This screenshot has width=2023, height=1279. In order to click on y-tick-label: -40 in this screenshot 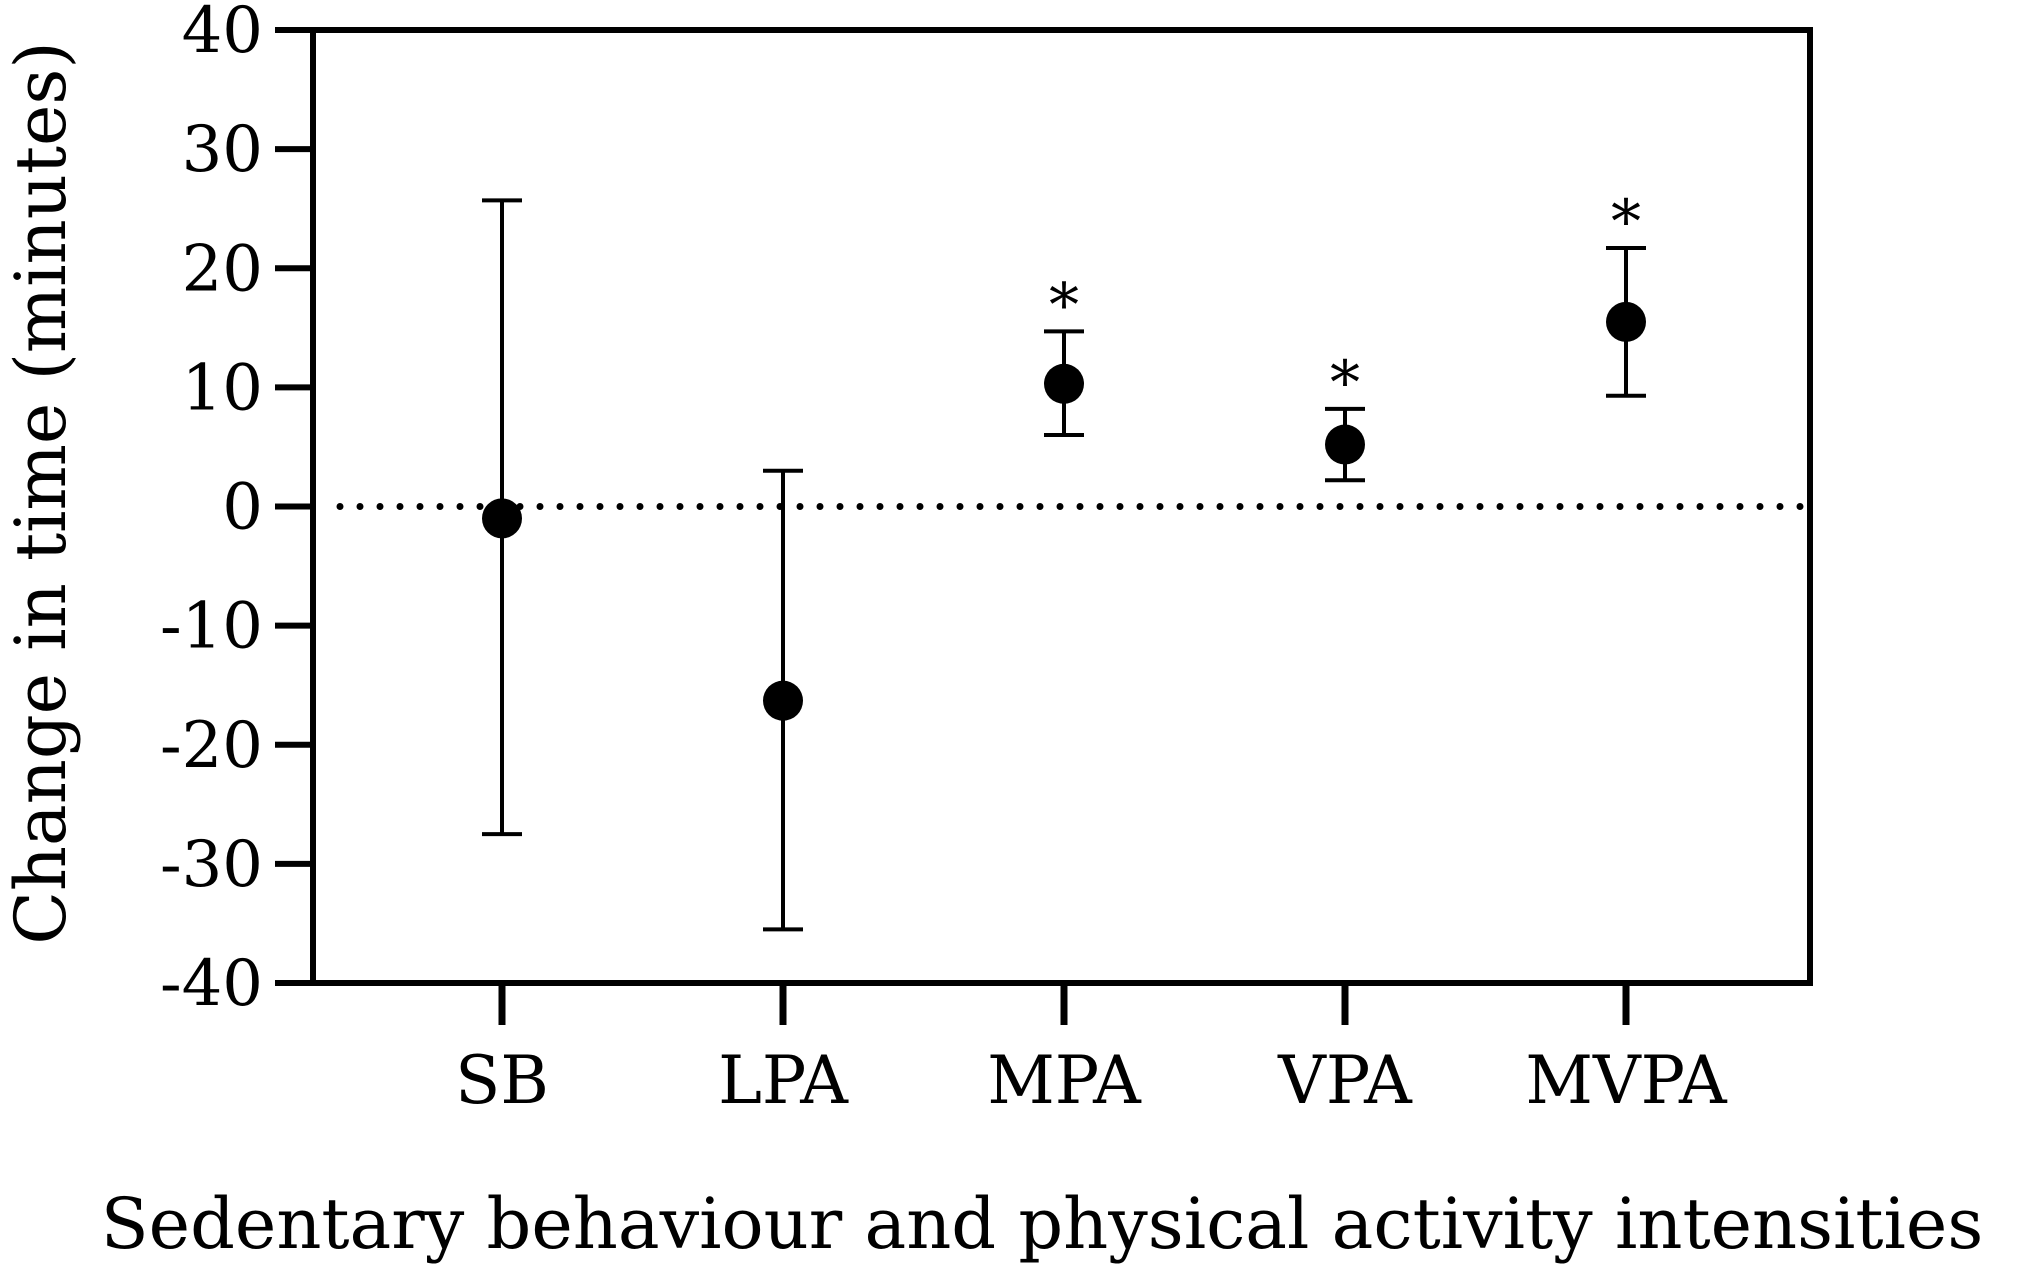, I will do `click(211, 984)`.